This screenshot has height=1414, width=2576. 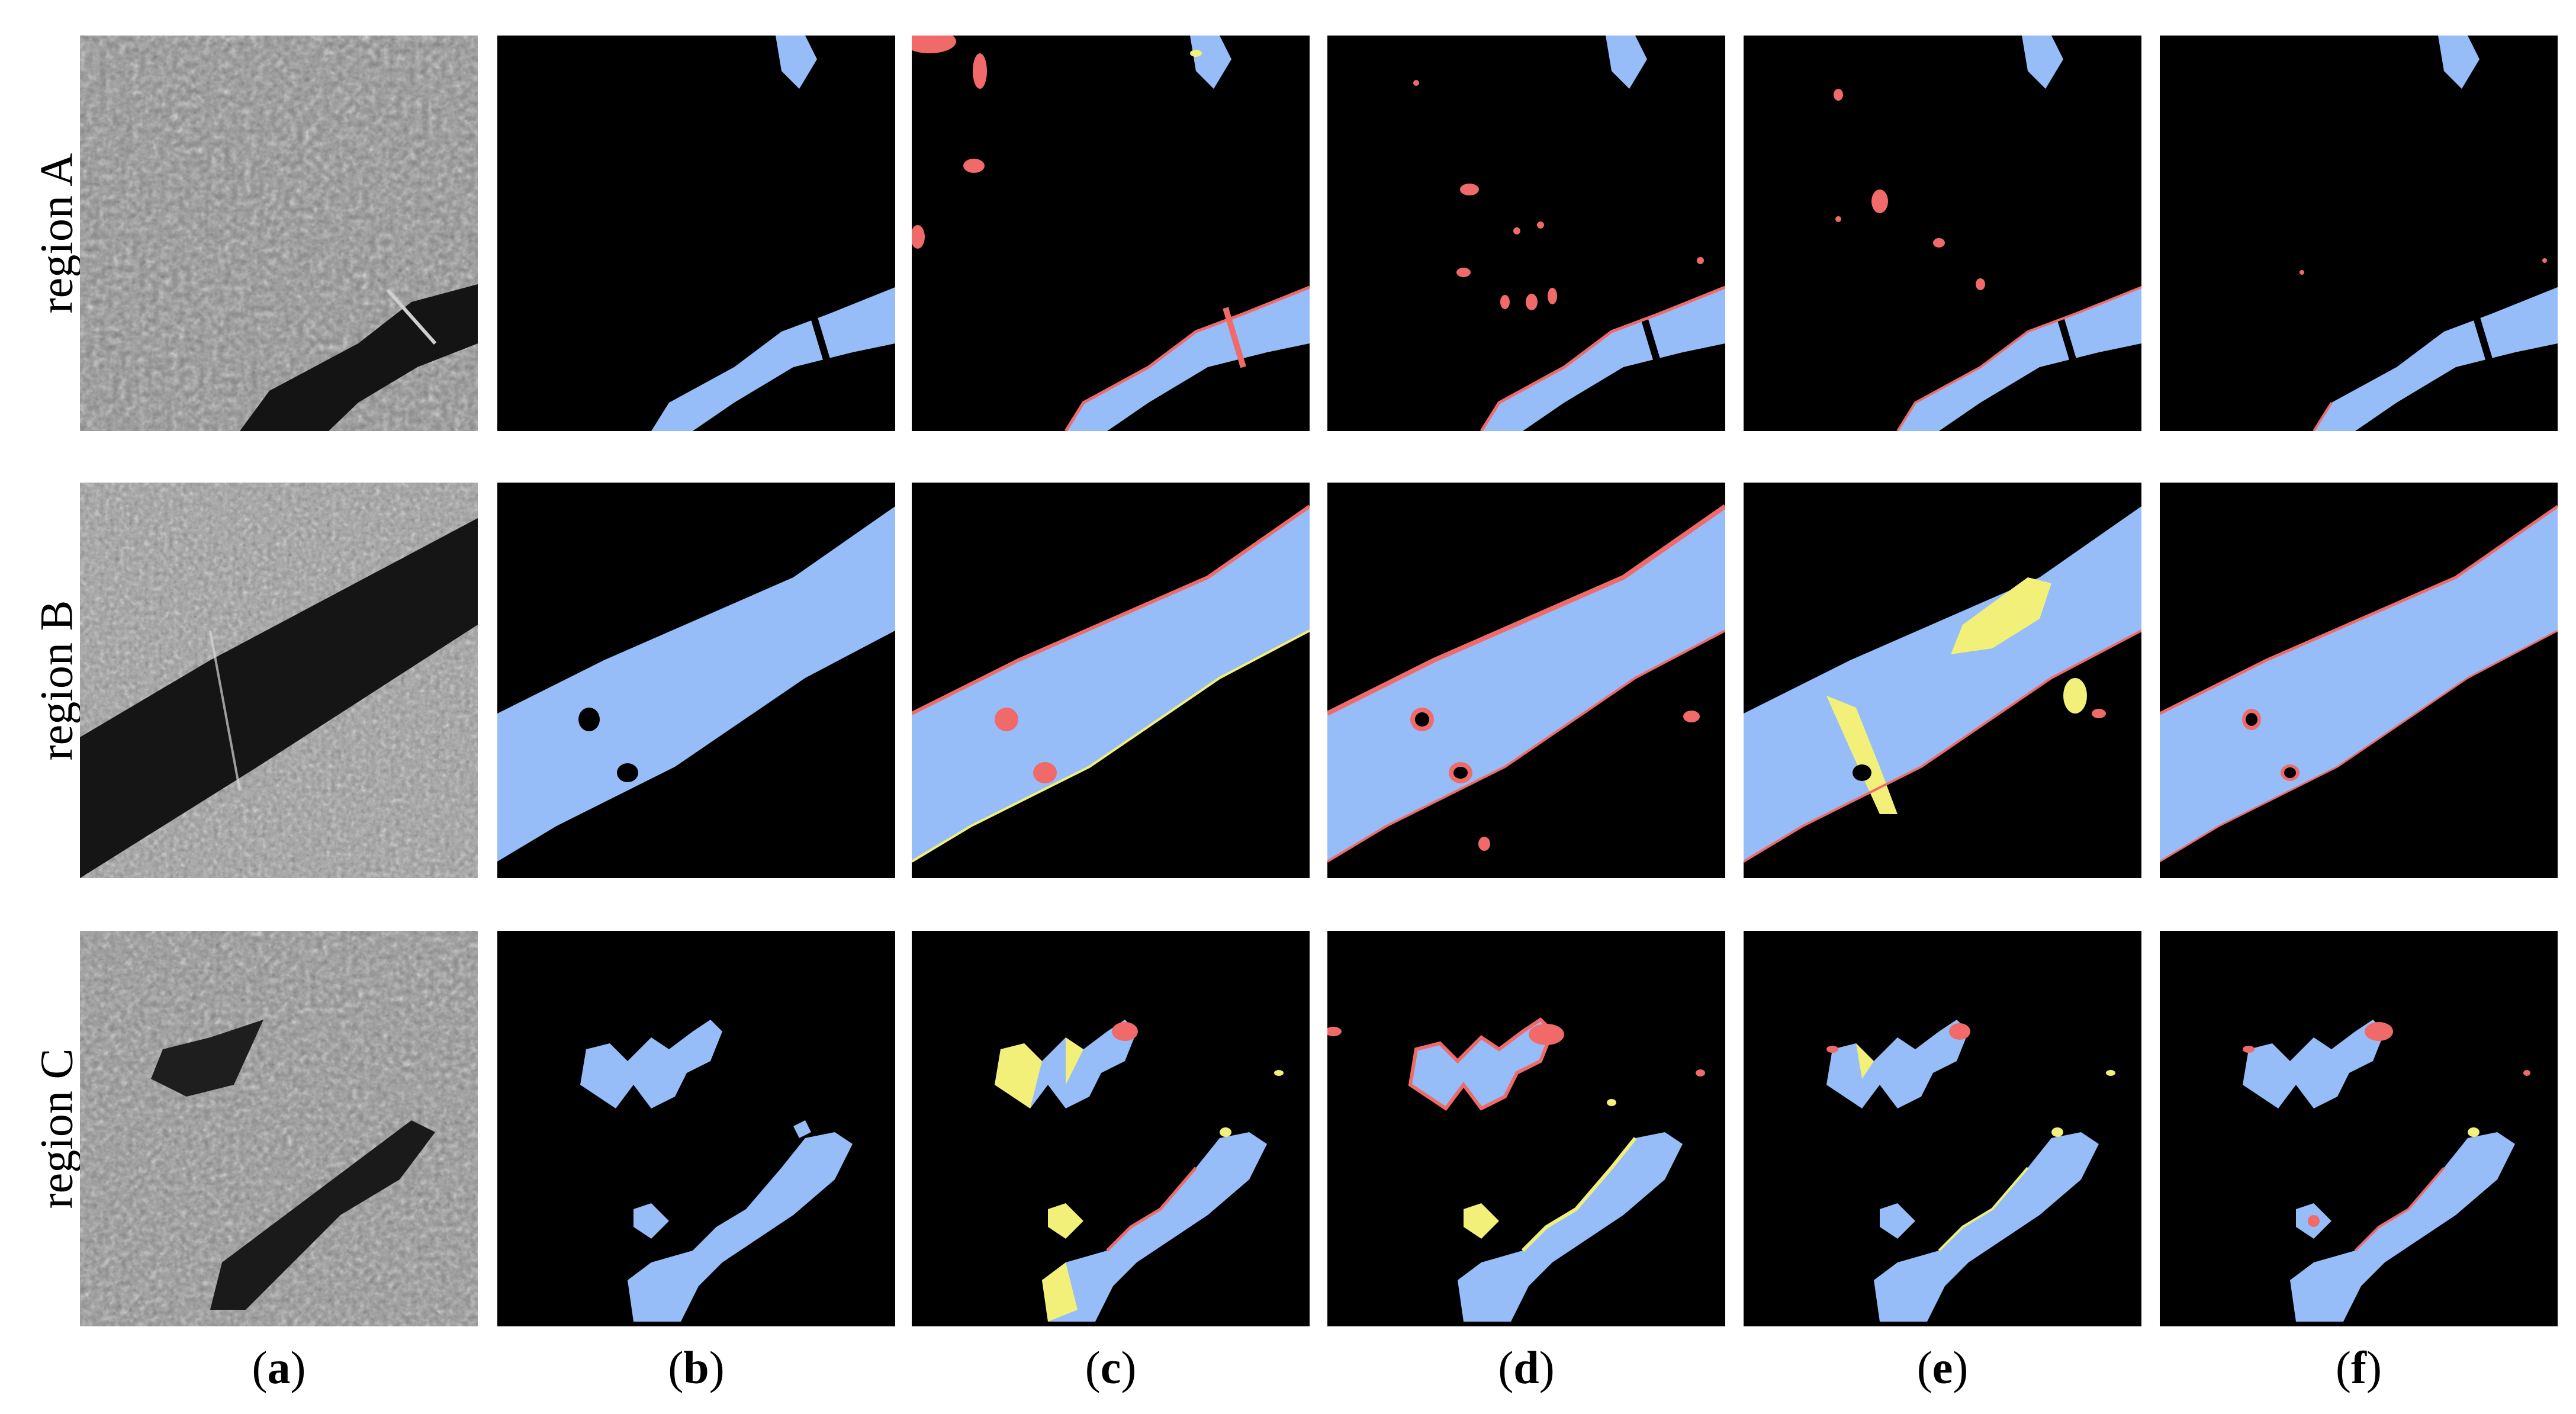 What do you see at coordinates (1111, 1367) in the screenshot?
I see `column-label-c: (c)` at bounding box center [1111, 1367].